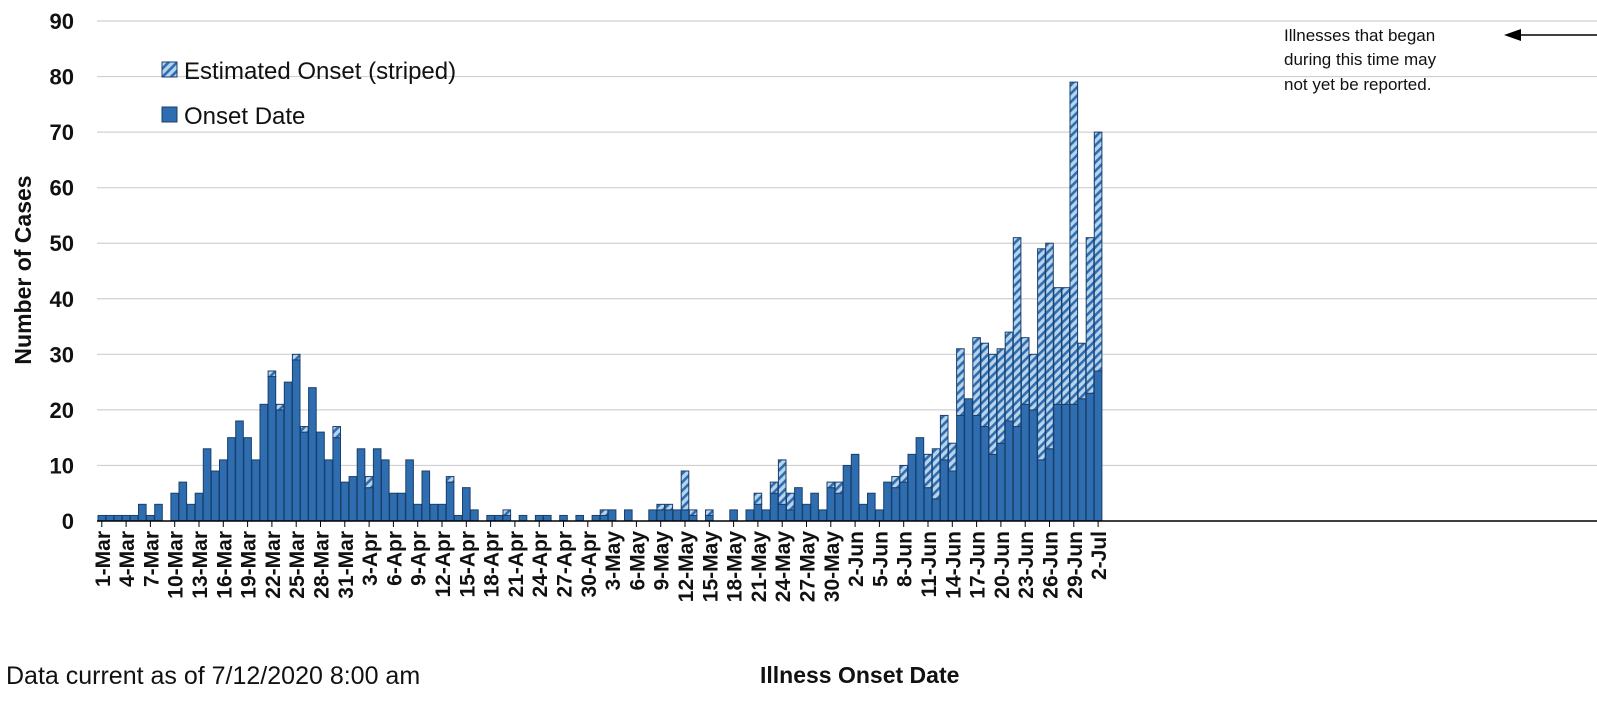 The image size is (1597, 704). What do you see at coordinates (296, 440) in the screenshot?
I see `bar-onset-25-Mar` at bounding box center [296, 440].